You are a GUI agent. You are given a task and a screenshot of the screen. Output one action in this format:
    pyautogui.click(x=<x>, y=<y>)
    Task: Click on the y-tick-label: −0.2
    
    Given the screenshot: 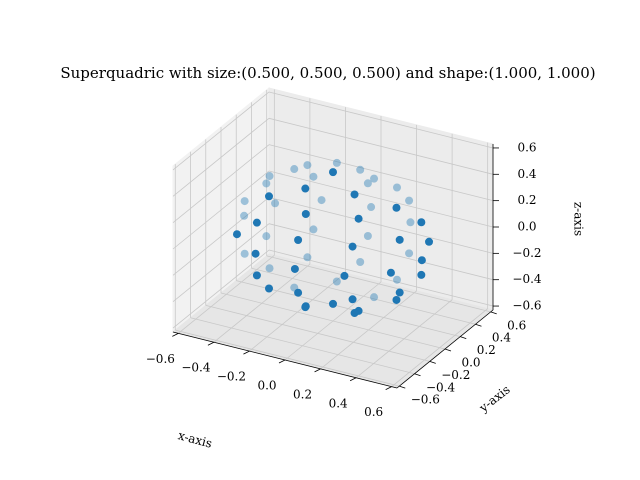 What is the action you would take?
    pyautogui.click(x=455, y=375)
    